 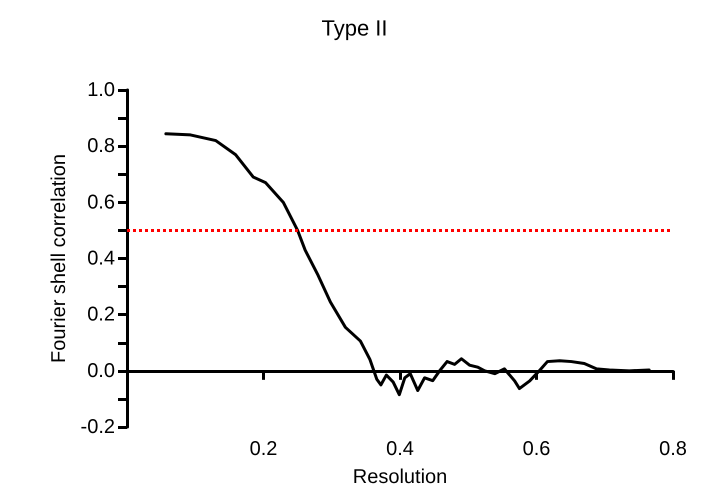 What do you see at coordinates (101, 371) in the screenshot?
I see `y-tick-label: 0.0` at bounding box center [101, 371].